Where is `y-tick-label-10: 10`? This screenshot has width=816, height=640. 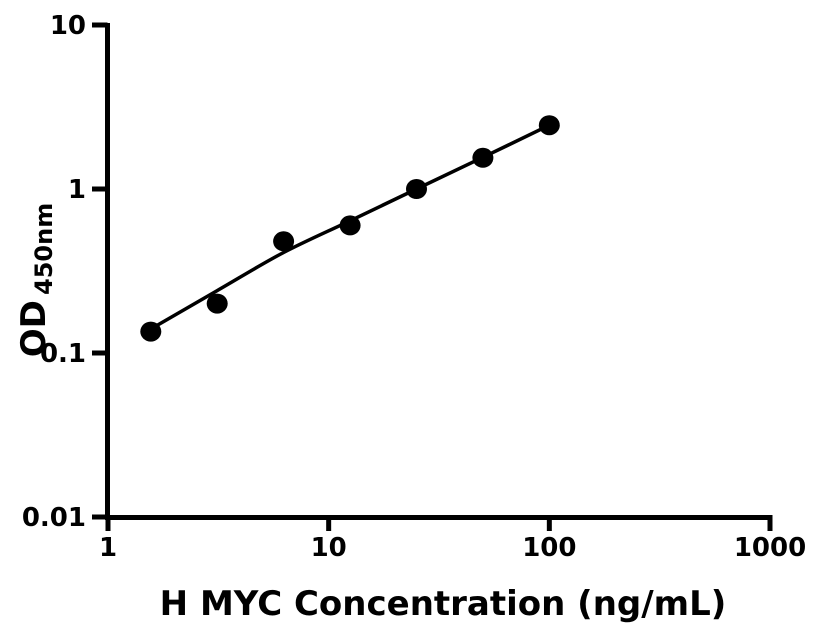
y-tick-label-10: 10 is located at coordinates (68, 26).